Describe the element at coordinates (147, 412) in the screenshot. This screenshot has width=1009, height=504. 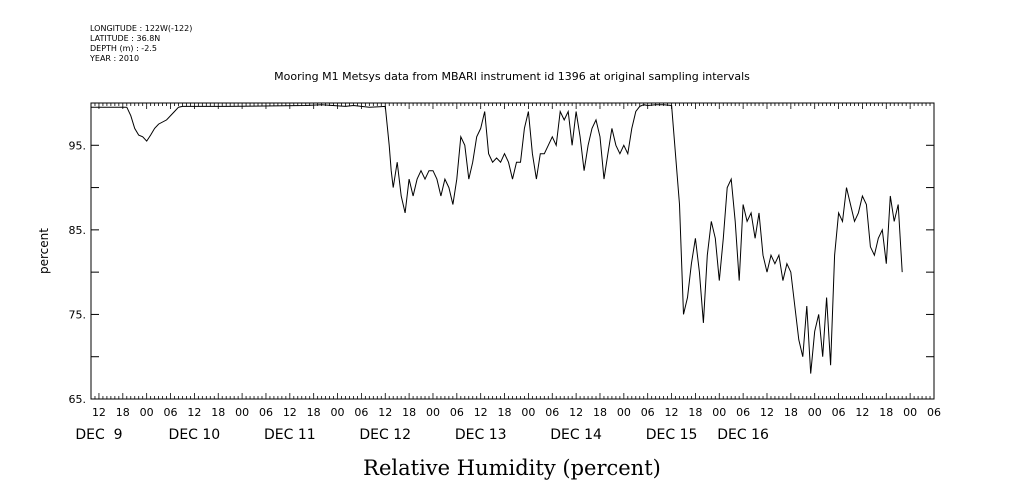
I see `x-hour-label-2: 00` at that location.